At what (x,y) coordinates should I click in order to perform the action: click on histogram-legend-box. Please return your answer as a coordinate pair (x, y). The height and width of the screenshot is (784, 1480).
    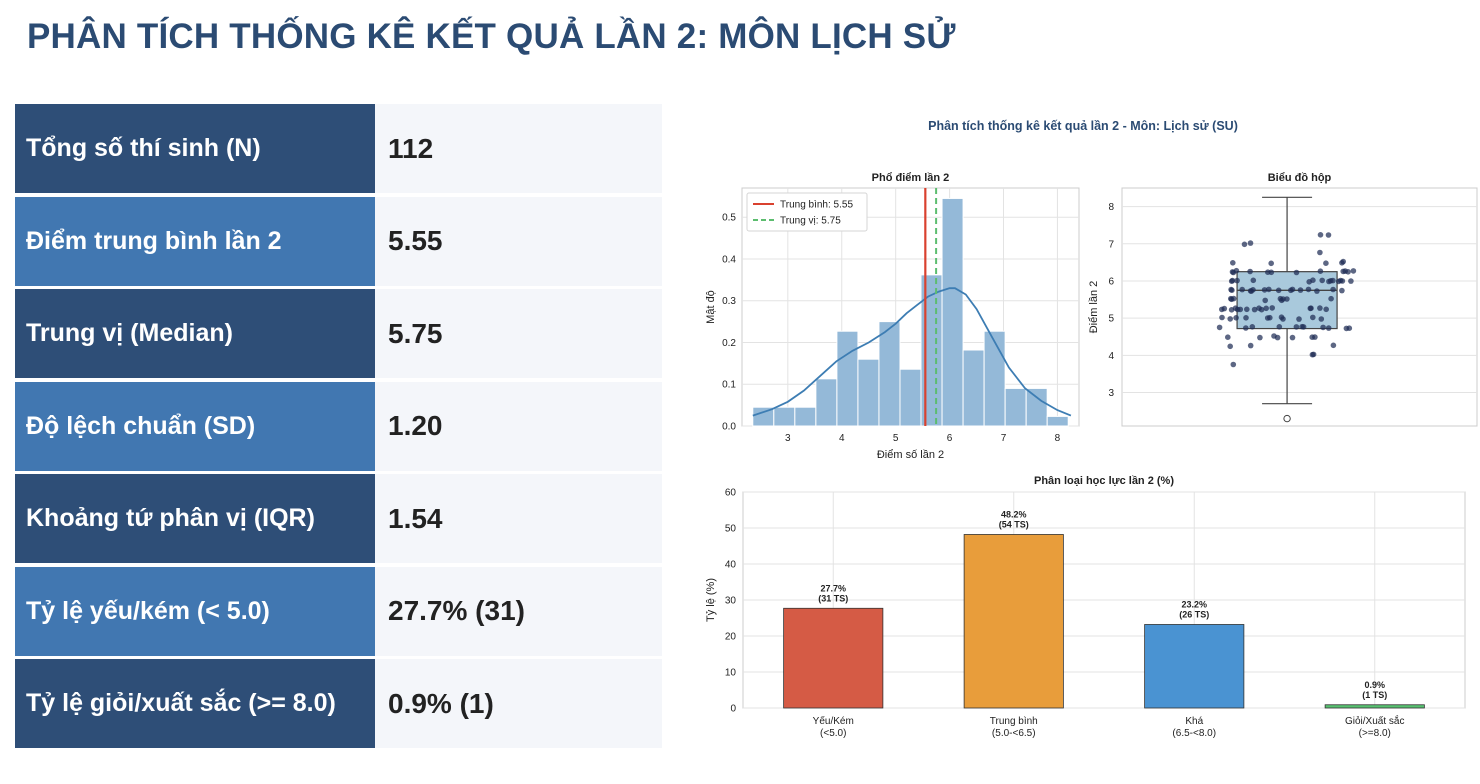
    Looking at the image, I should click on (807, 212).